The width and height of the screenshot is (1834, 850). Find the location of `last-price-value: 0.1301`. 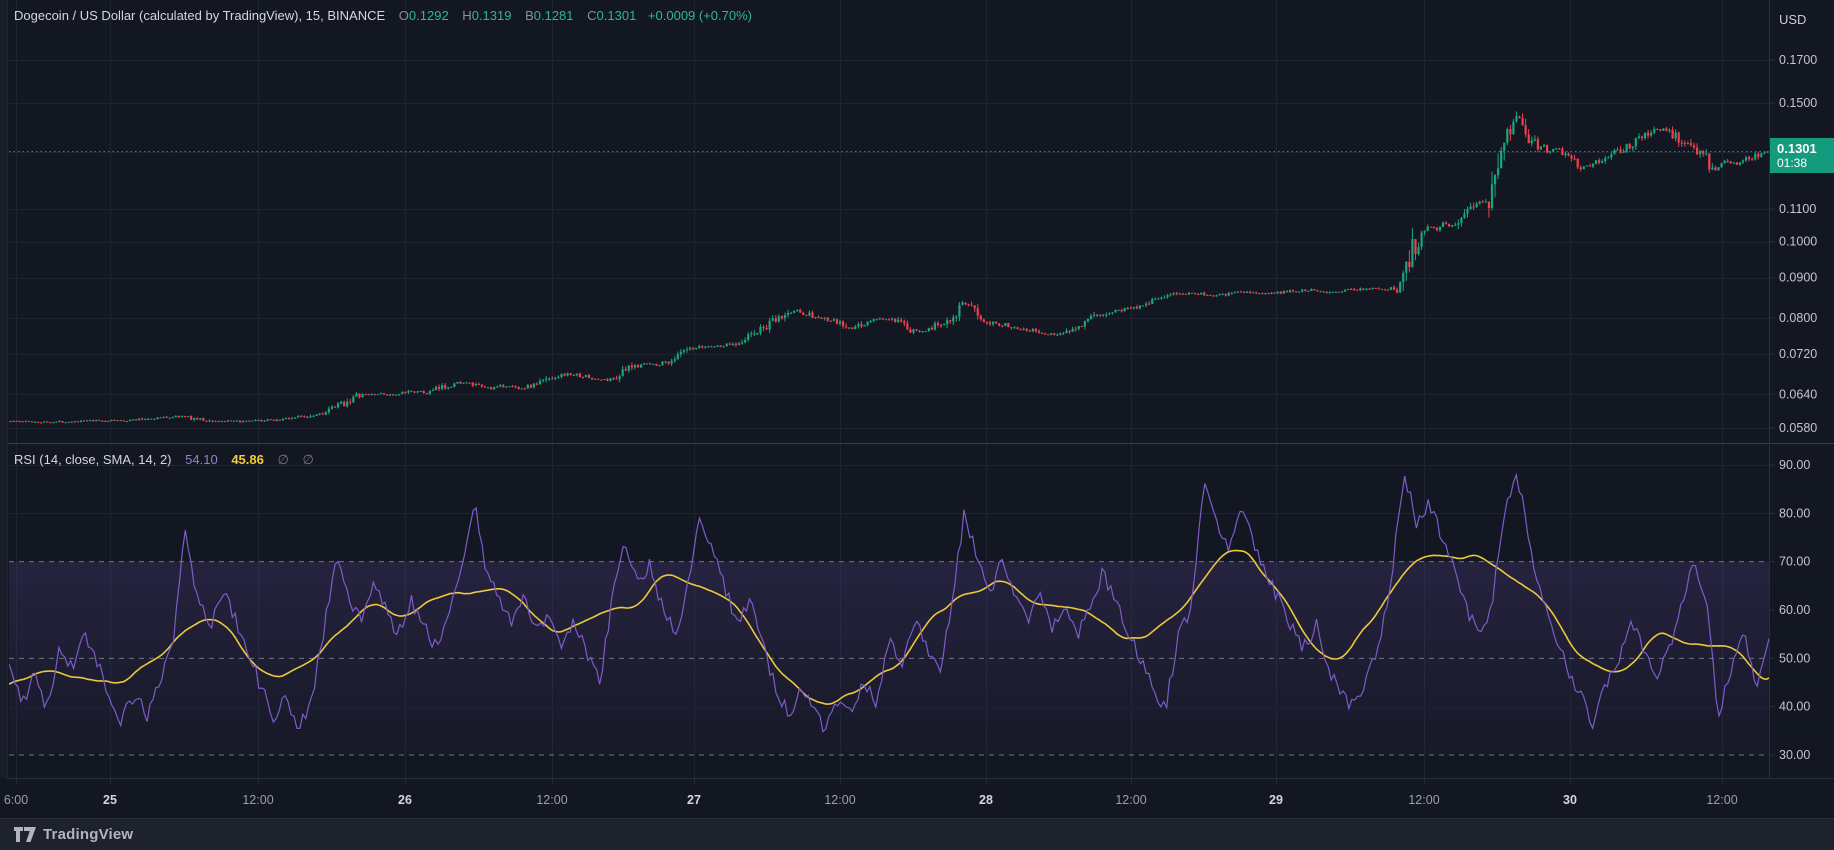

last-price-value: 0.1301 is located at coordinates (1797, 148).